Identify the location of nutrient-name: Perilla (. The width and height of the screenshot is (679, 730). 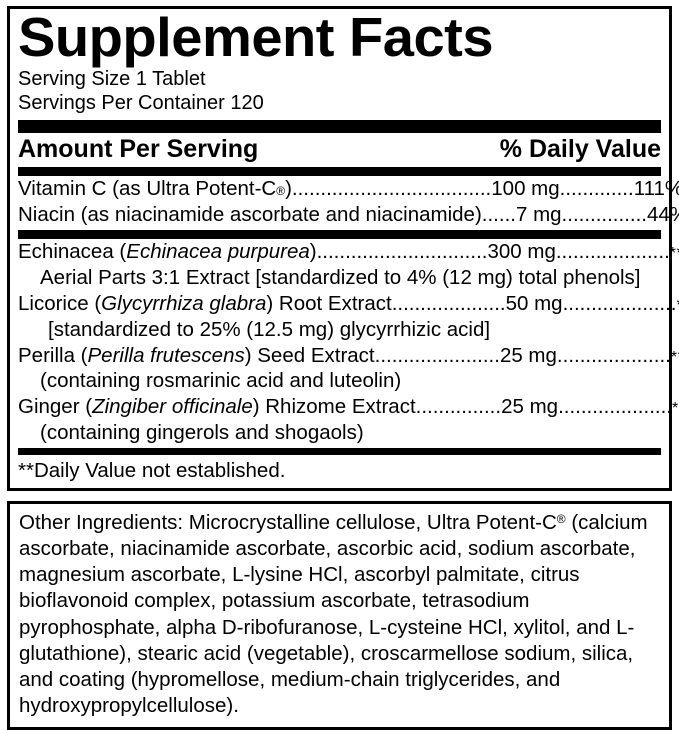
(53, 355).